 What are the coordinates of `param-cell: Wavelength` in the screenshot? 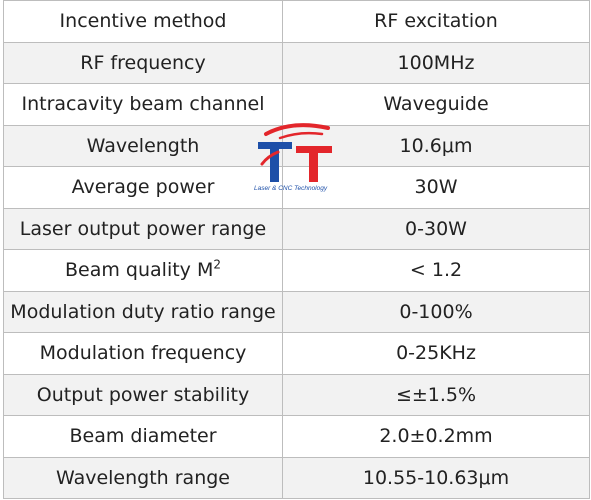 It's located at (143, 145).